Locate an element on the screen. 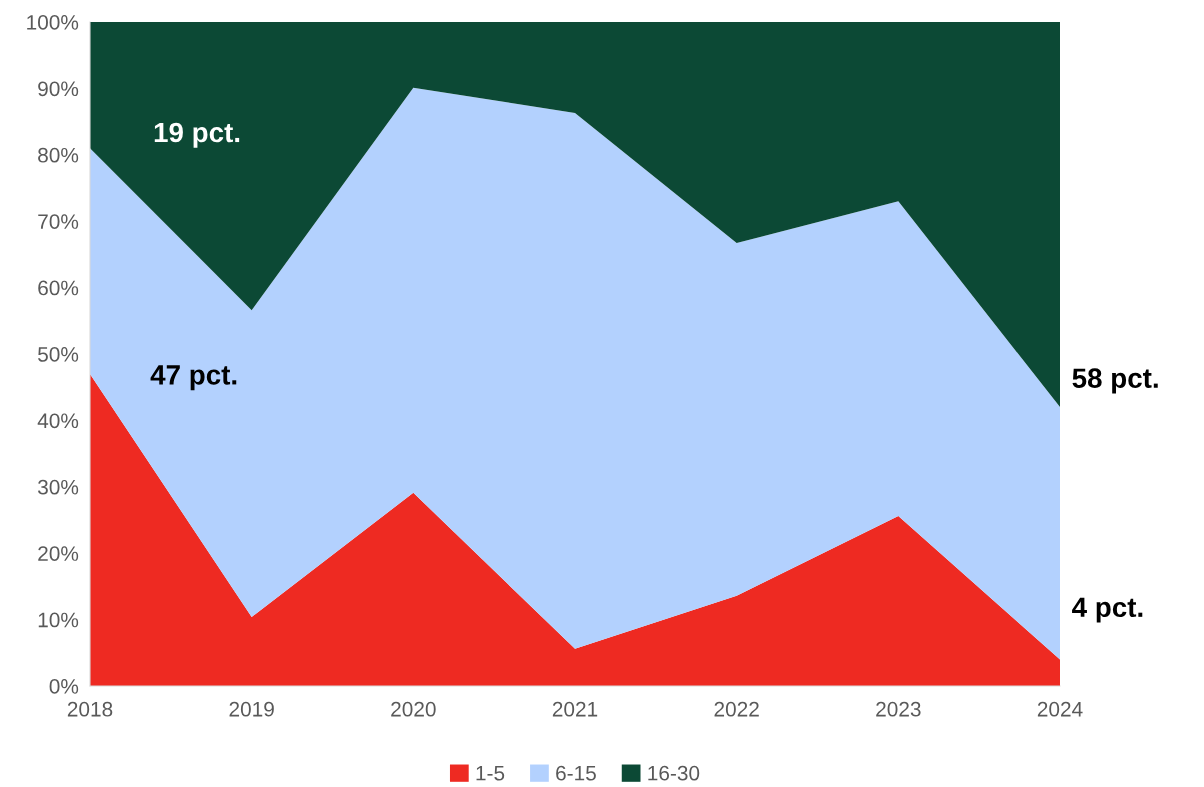 The image size is (1204, 787). y-tick-label: 100% is located at coordinates (53, 22).